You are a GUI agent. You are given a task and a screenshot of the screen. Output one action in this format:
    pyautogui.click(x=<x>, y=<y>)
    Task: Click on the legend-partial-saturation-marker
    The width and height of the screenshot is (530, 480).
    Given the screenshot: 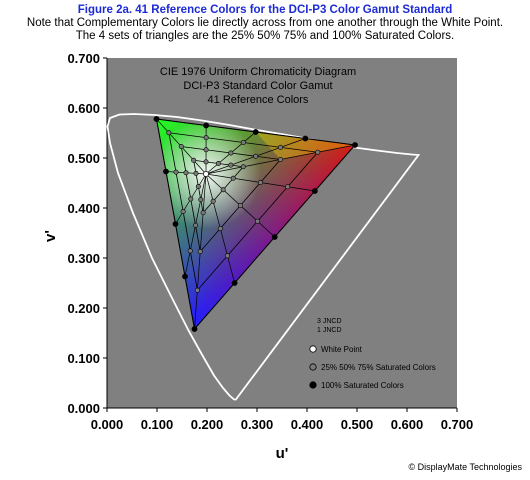 What is the action you would take?
    pyautogui.click(x=313, y=367)
    